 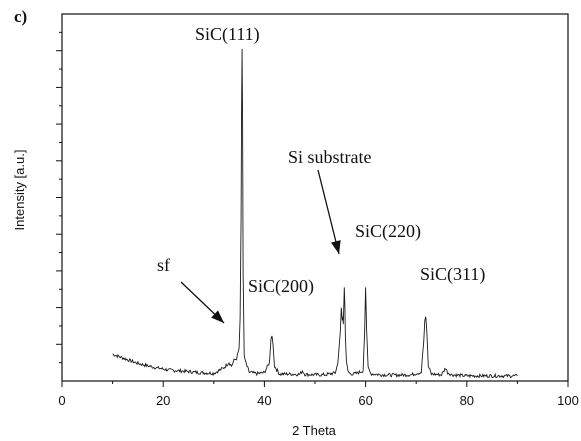 What do you see at coordinates (335, 247) in the screenshot?
I see `si-substrate-arrow-head` at bounding box center [335, 247].